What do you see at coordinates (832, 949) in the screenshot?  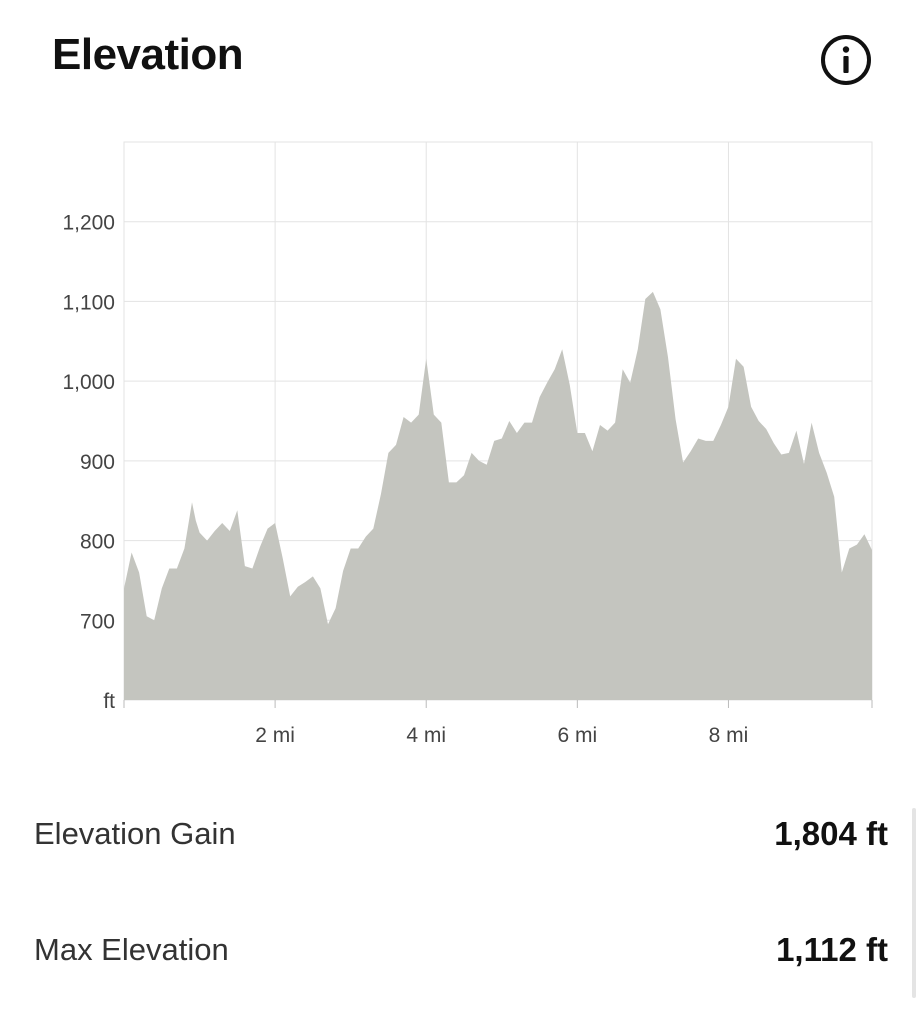 I see `max-elevation-value: 1,112 ft` at bounding box center [832, 949].